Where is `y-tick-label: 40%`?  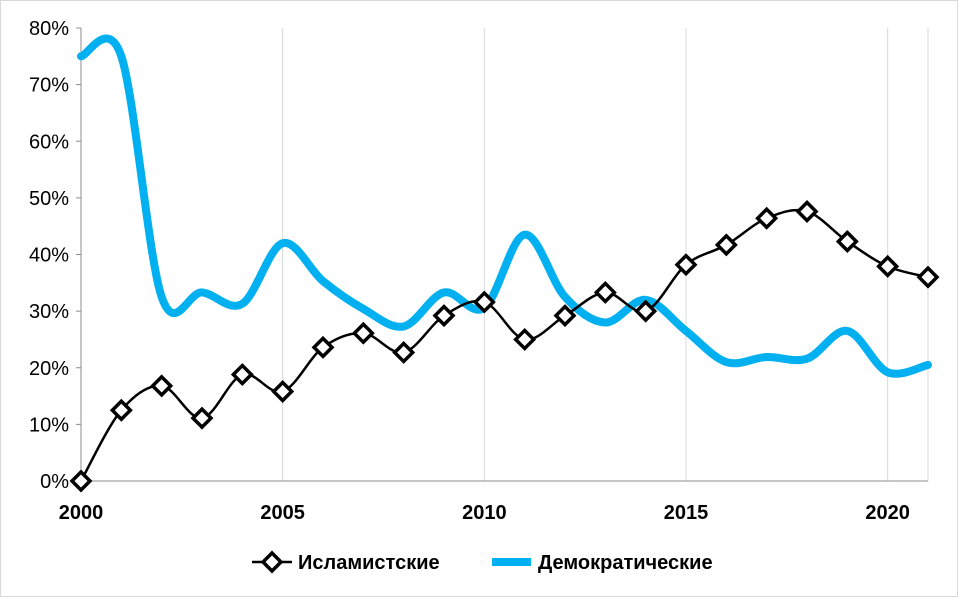 y-tick-label: 40% is located at coordinates (49, 256).